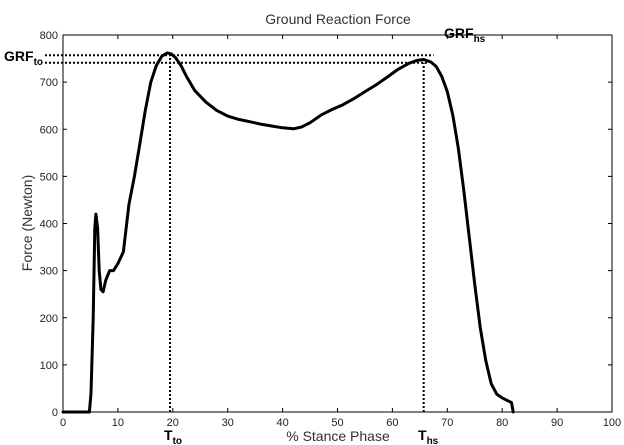  I want to click on x-tick-label-40: 40, so click(282, 423).